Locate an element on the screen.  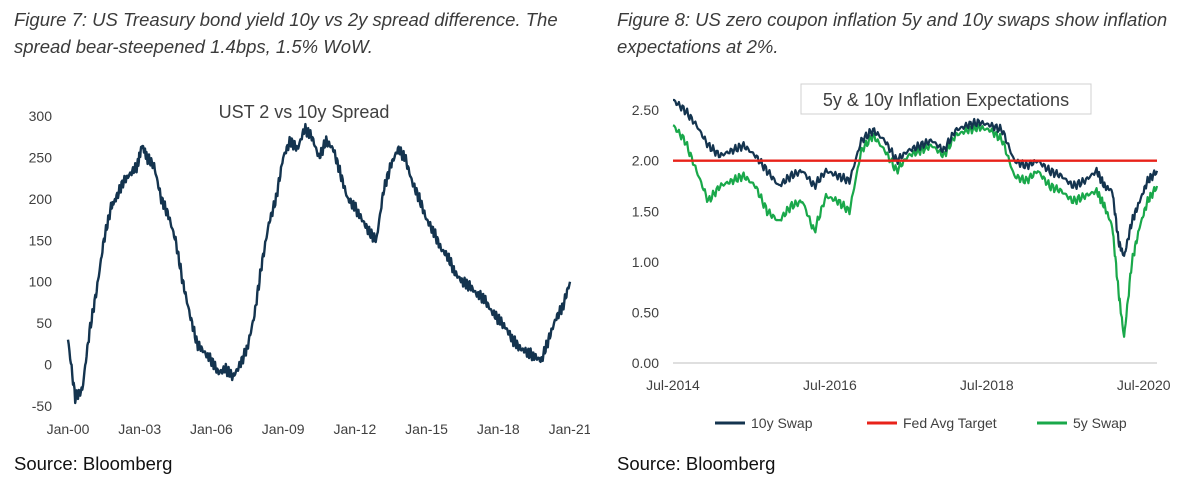
x-tick-label: Jul-2018 is located at coordinates (987, 385).